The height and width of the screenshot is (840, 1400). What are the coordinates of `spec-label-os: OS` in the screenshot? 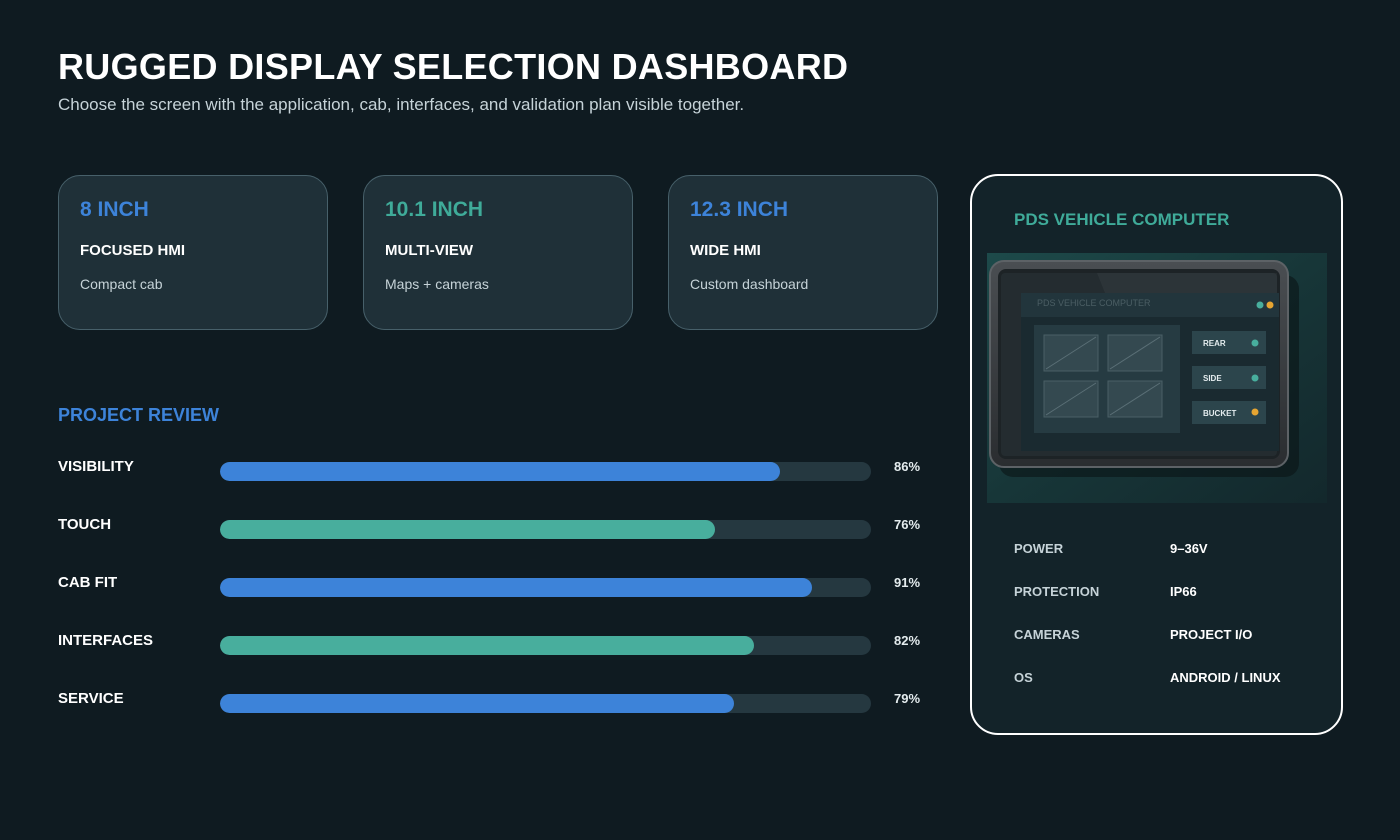 It's located at (1023, 677).